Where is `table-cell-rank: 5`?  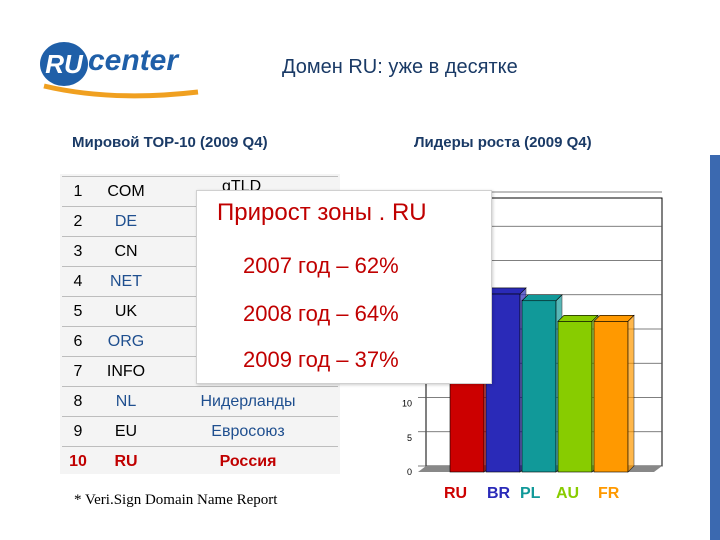 table-cell-rank: 5 is located at coordinates (78, 311).